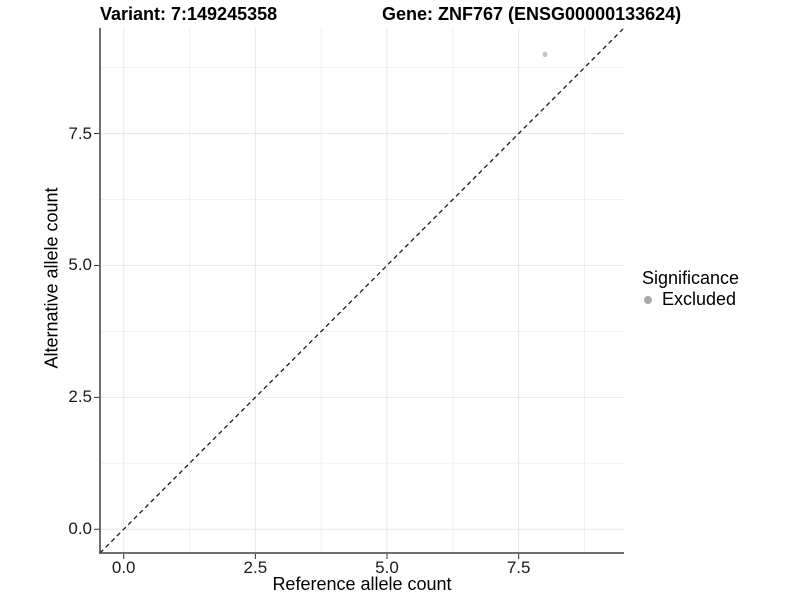 This screenshot has height=600, width=800. What do you see at coordinates (648, 300) in the screenshot?
I see `legend-key-dot-icon` at bounding box center [648, 300].